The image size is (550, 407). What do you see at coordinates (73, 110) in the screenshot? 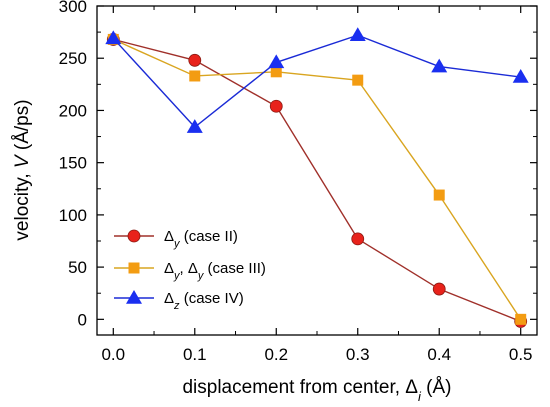
I see `y-tick-label: 200` at bounding box center [73, 110].